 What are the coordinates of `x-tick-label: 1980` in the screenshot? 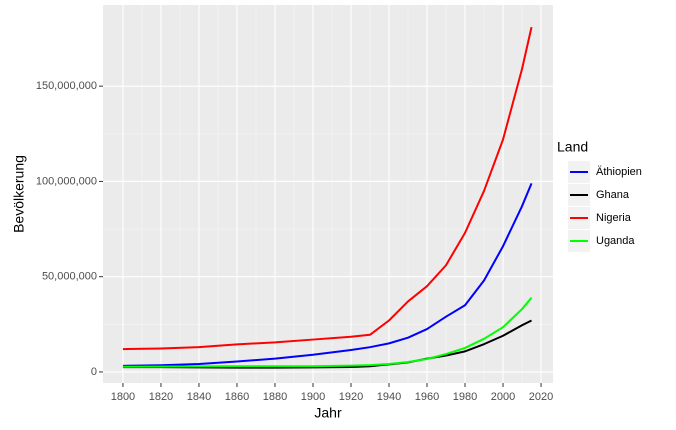 It's located at (465, 397).